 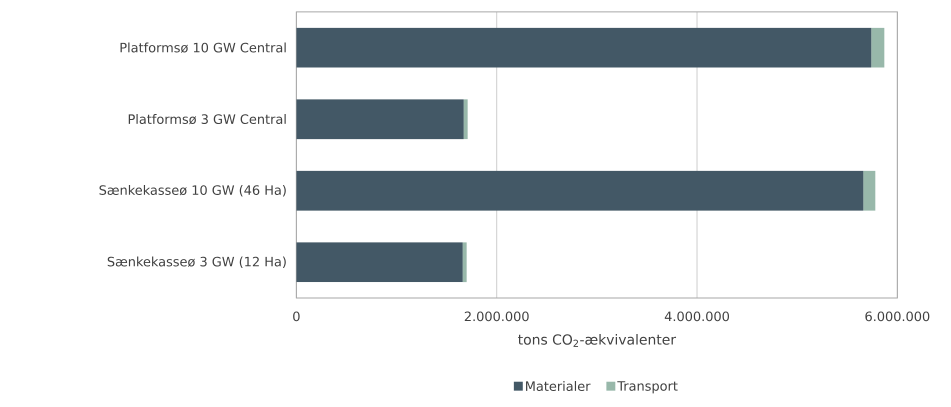 I want to click on x-tick-label: 0, so click(x=296, y=316).